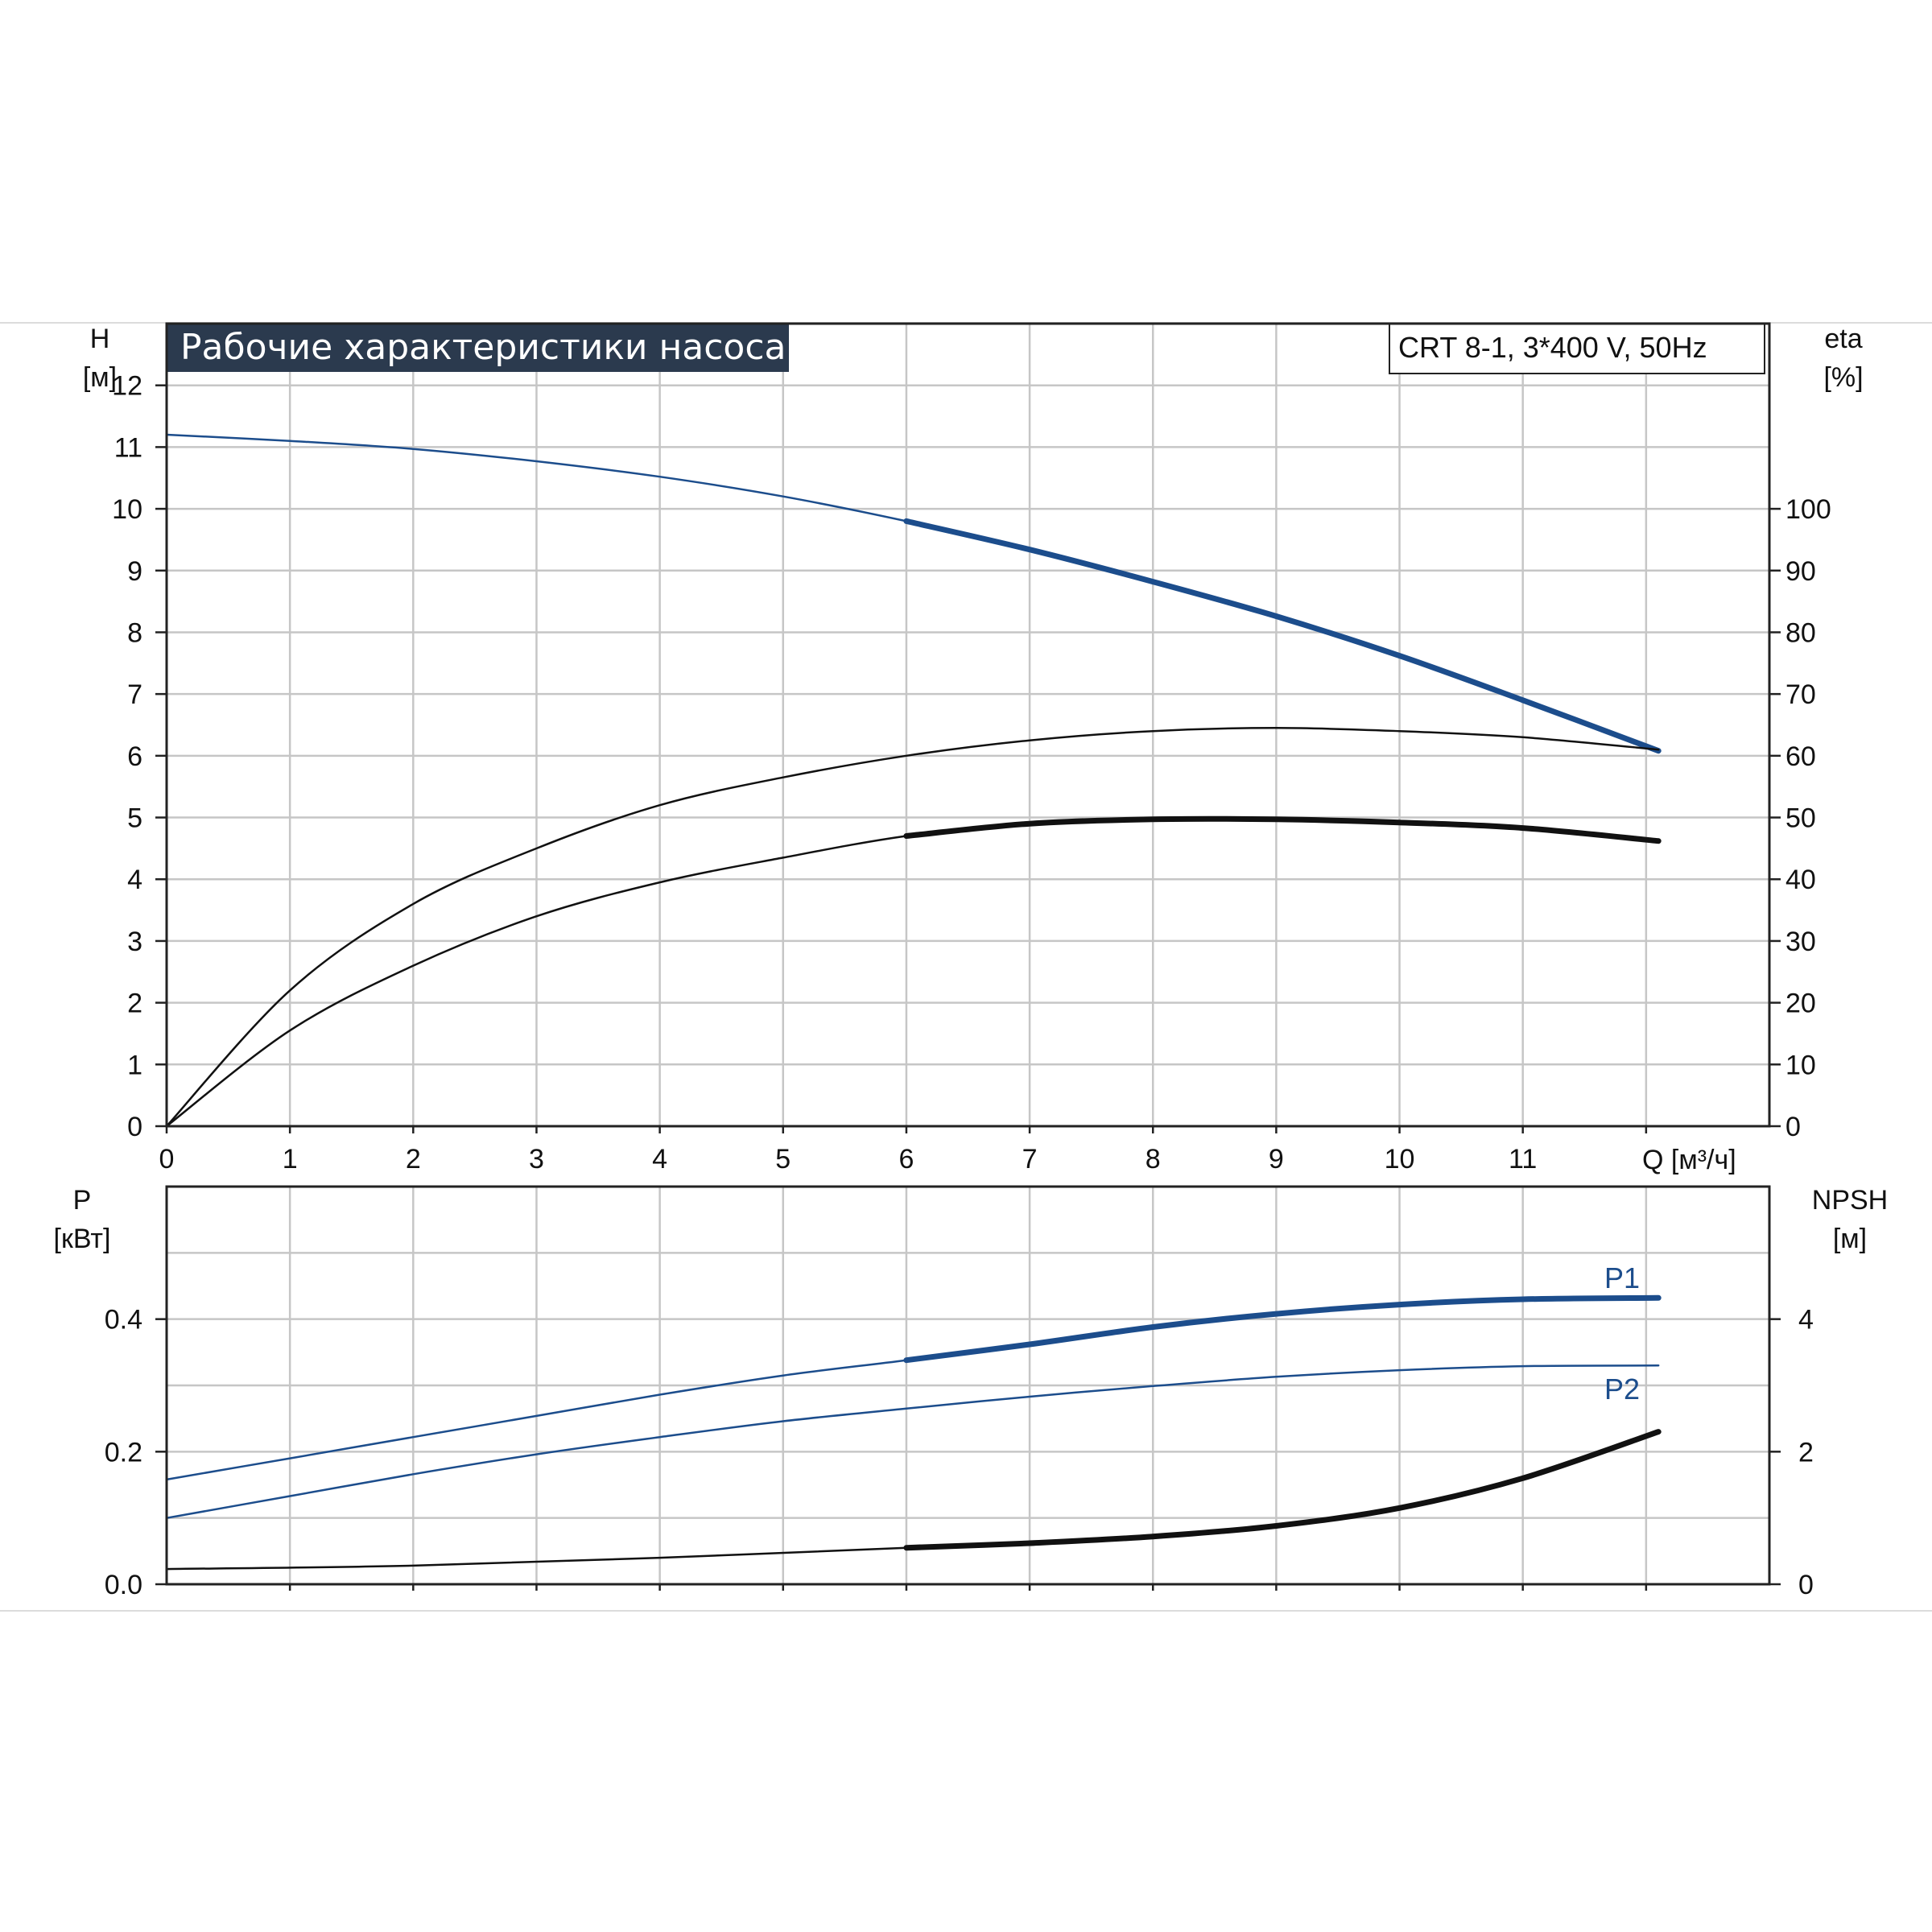  What do you see at coordinates (1850, 1200) in the screenshot?
I see `npsh-axis-label: NPSH` at bounding box center [1850, 1200].